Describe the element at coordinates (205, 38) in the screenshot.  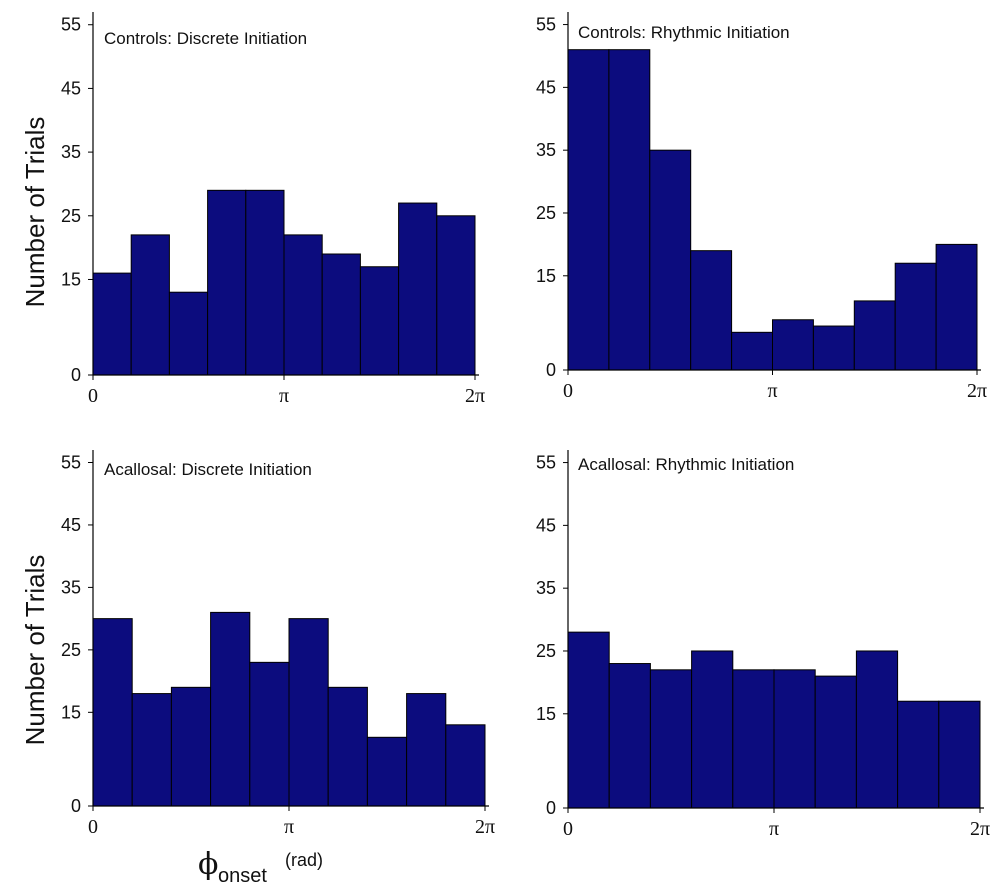
I see `panel-title: Controls: Discrete Initiation` at that location.